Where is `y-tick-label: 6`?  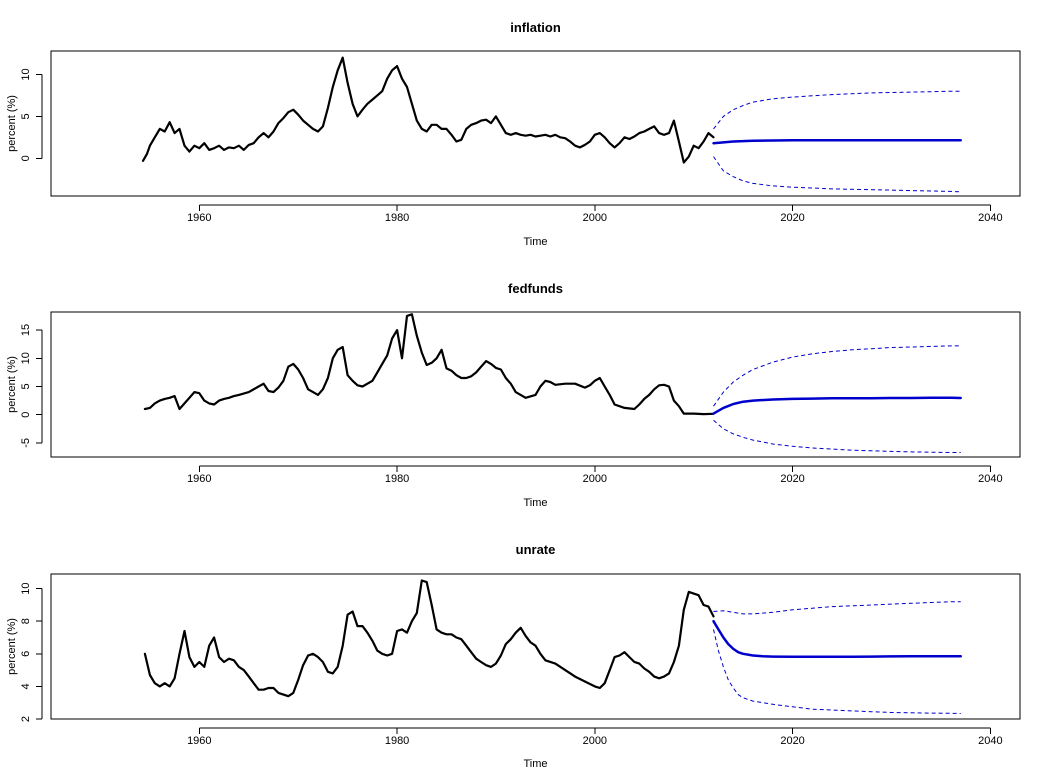
y-tick-label: 6 is located at coordinates (26, 654).